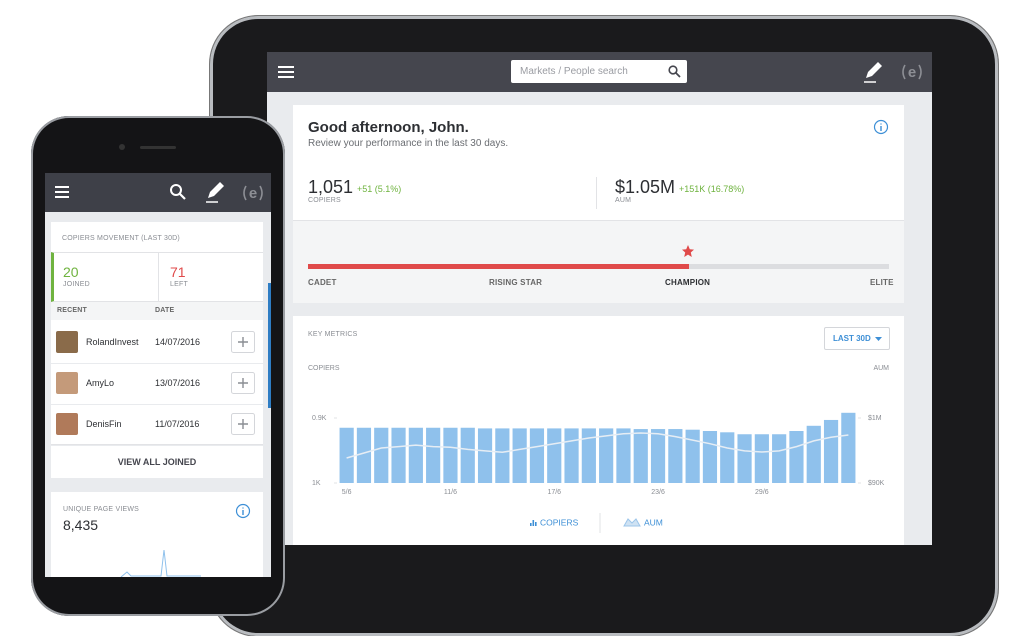 The width and height of the screenshot is (1024, 636). What do you see at coordinates (319, 418) in the screenshot?
I see `y-tick-label: 0.9K` at bounding box center [319, 418].